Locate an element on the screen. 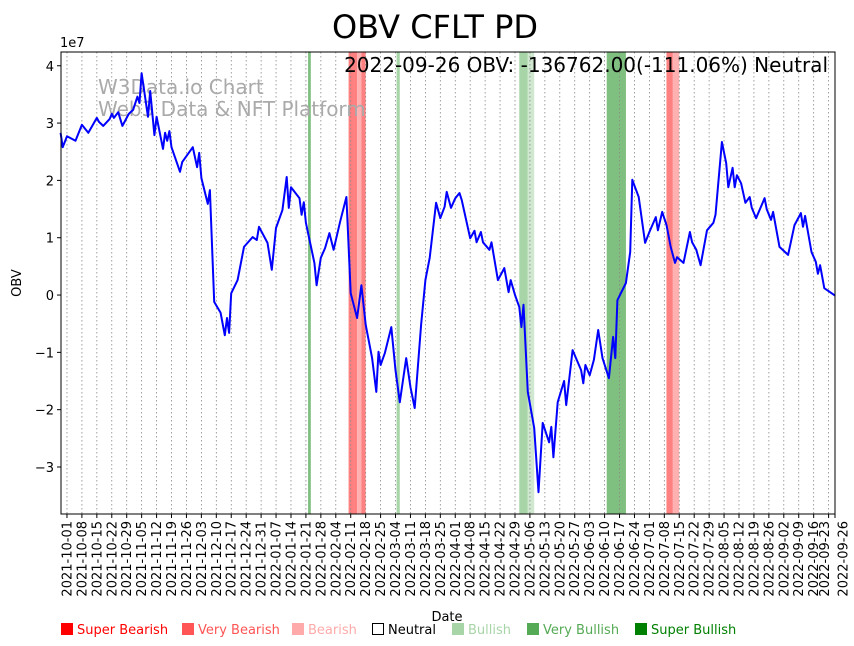 This screenshot has height=646, width=854. x-tick-label: 2022-05-06 is located at coordinates (530, 559).